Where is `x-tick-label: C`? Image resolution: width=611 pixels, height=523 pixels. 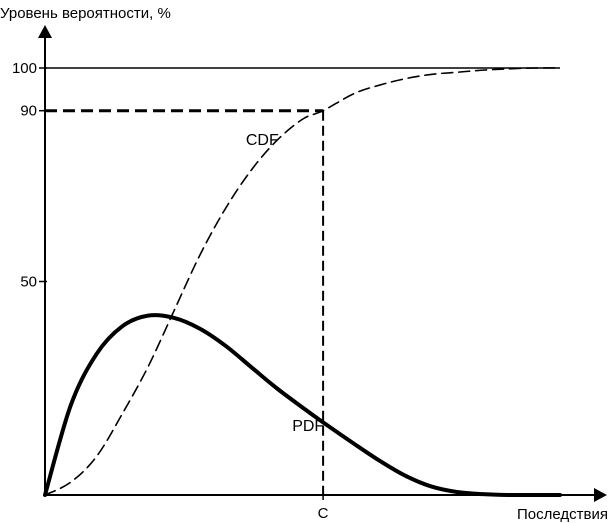 x-tick-label: C is located at coordinates (323, 513).